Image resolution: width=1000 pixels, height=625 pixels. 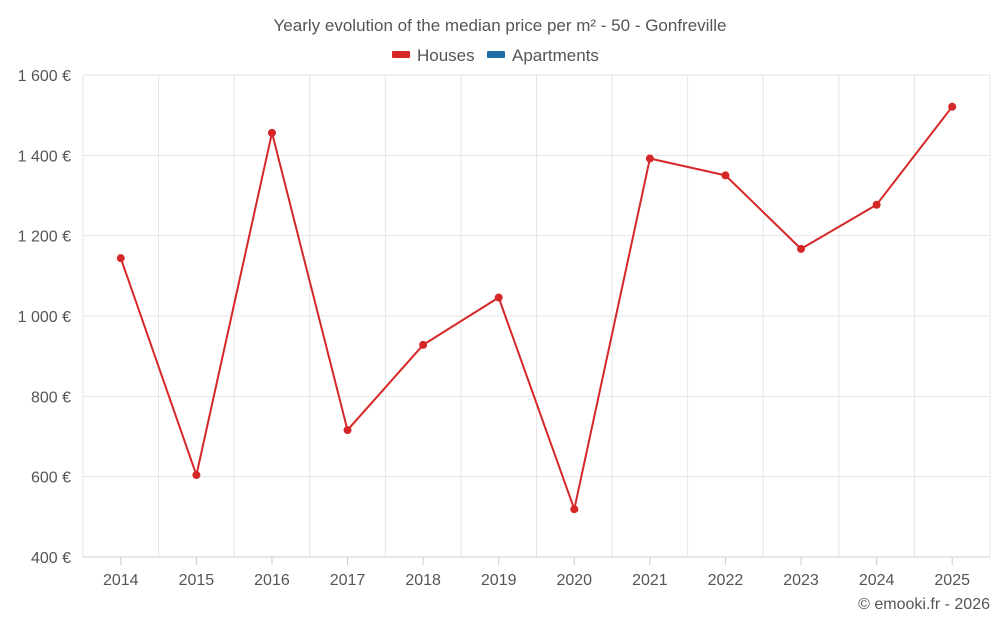 What do you see at coordinates (952, 580) in the screenshot?
I see `x-tick-label: 2025` at bounding box center [952, 580].